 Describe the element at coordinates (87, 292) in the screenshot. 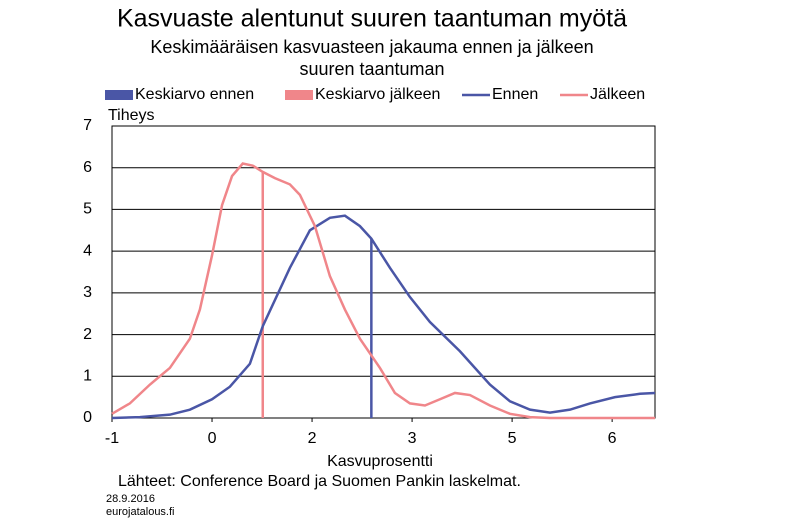

I see `y-tick-label: 3` at that location.